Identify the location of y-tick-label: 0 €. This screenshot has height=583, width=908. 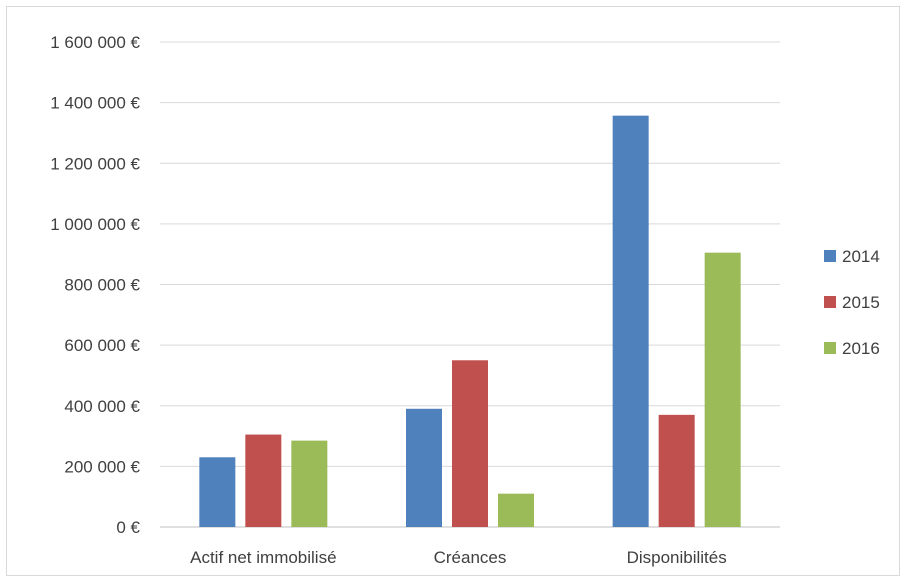
(128, 527).